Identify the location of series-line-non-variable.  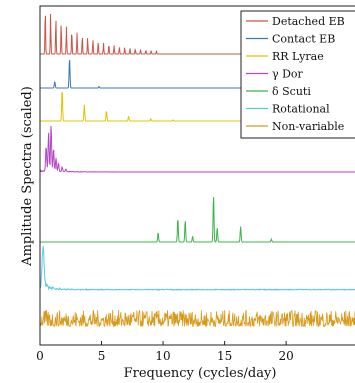
(197, 318).